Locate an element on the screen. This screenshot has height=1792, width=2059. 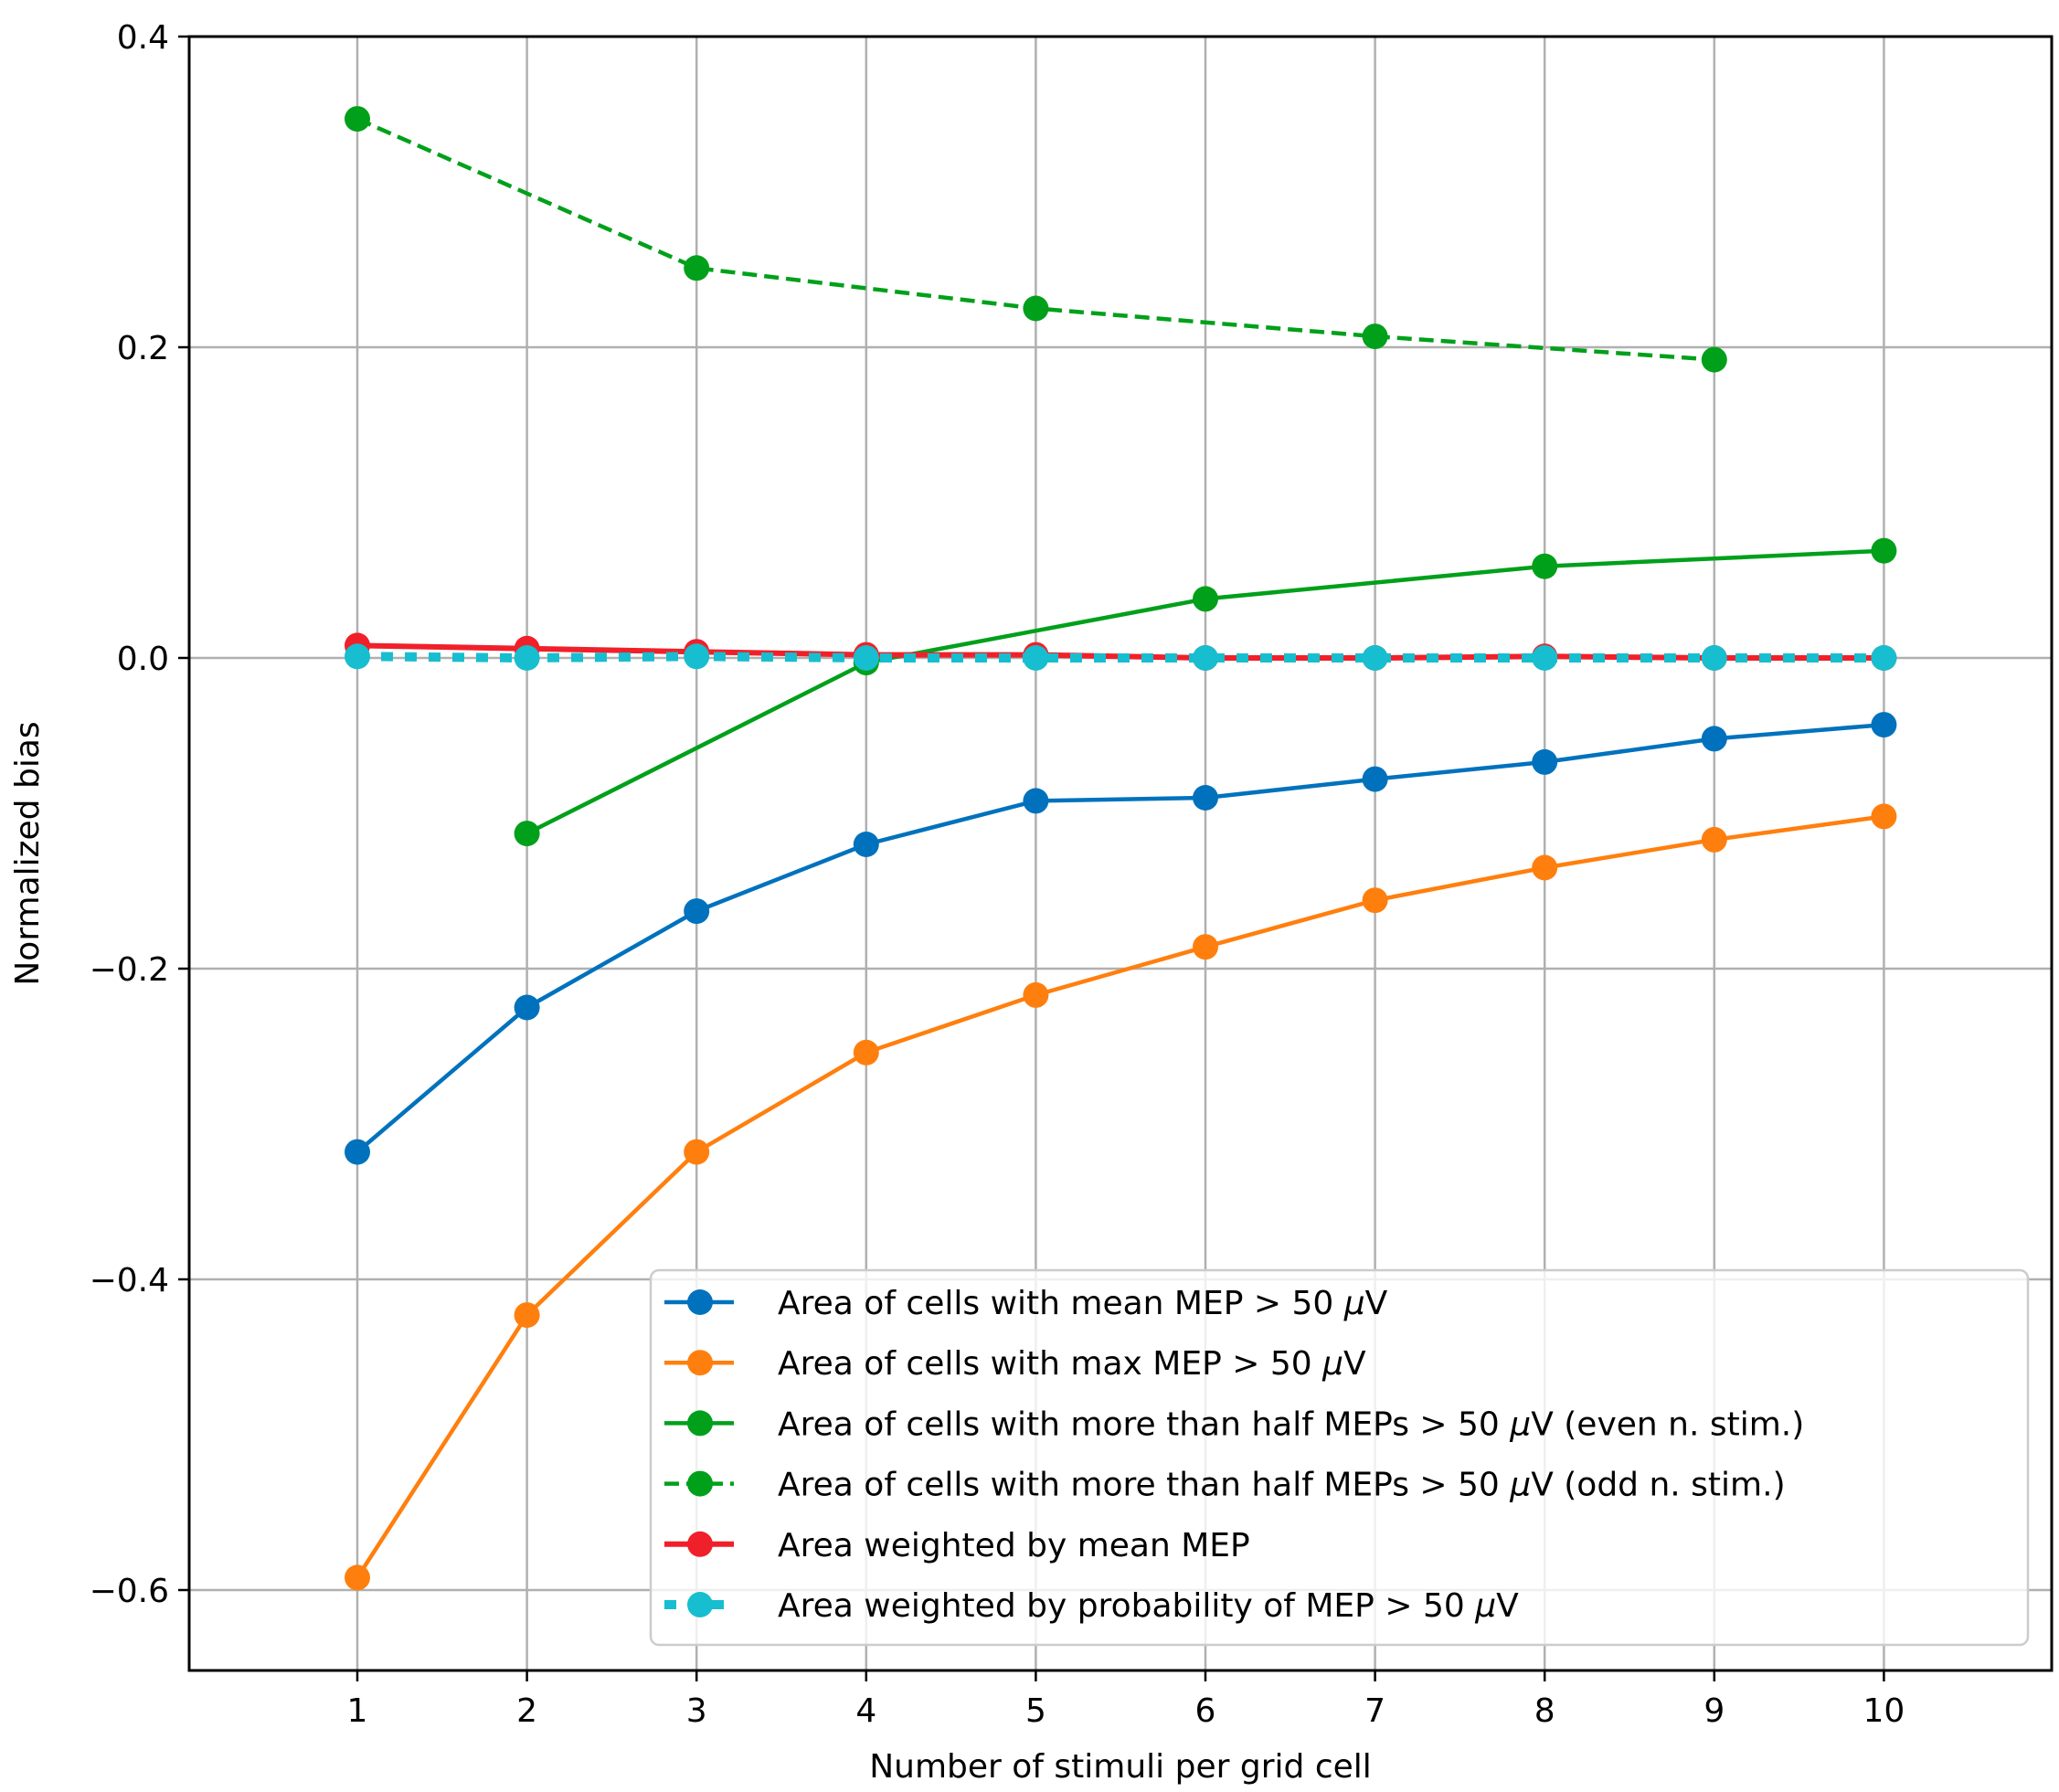
x-tick-label: 4 is located at coordinates (865, 1711).